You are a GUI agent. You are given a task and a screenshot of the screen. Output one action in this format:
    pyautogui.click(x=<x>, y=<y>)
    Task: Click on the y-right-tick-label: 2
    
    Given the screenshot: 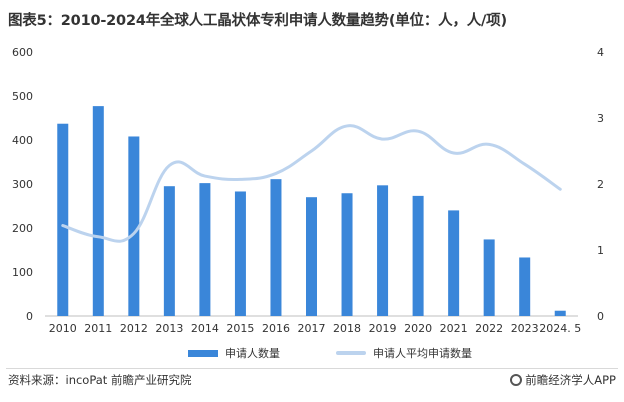 What is the action you would take?
    pyautogui.click(x=600, y=184)
    